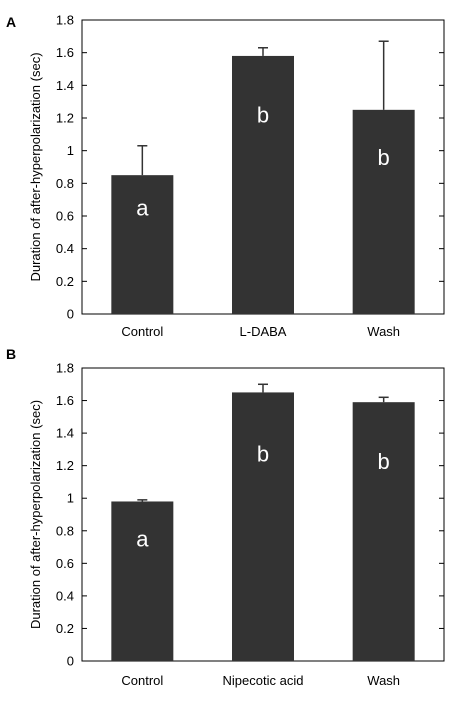 This screenshot has width=474, height=703. I want to click on category-label: Nipecotic acid, so click(263, 680).